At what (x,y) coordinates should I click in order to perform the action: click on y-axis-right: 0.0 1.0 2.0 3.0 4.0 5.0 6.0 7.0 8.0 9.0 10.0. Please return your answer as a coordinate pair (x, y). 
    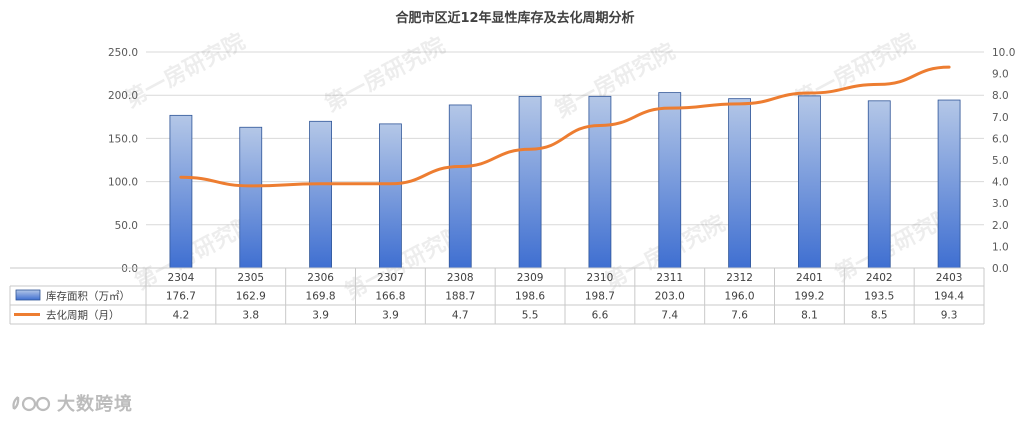
    Looking at the image, I should click on (1003, 161).